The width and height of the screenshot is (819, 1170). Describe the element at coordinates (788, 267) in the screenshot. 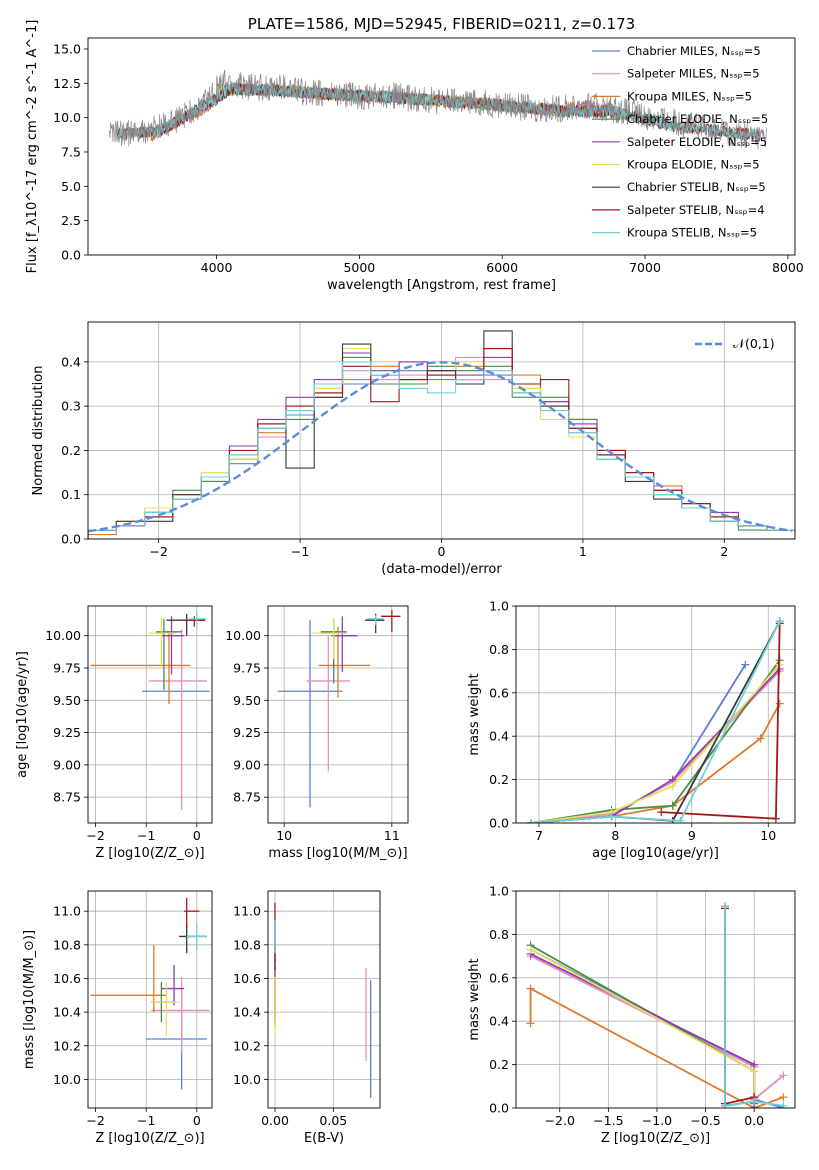

I see `x-tick-label: 8000` at that location.